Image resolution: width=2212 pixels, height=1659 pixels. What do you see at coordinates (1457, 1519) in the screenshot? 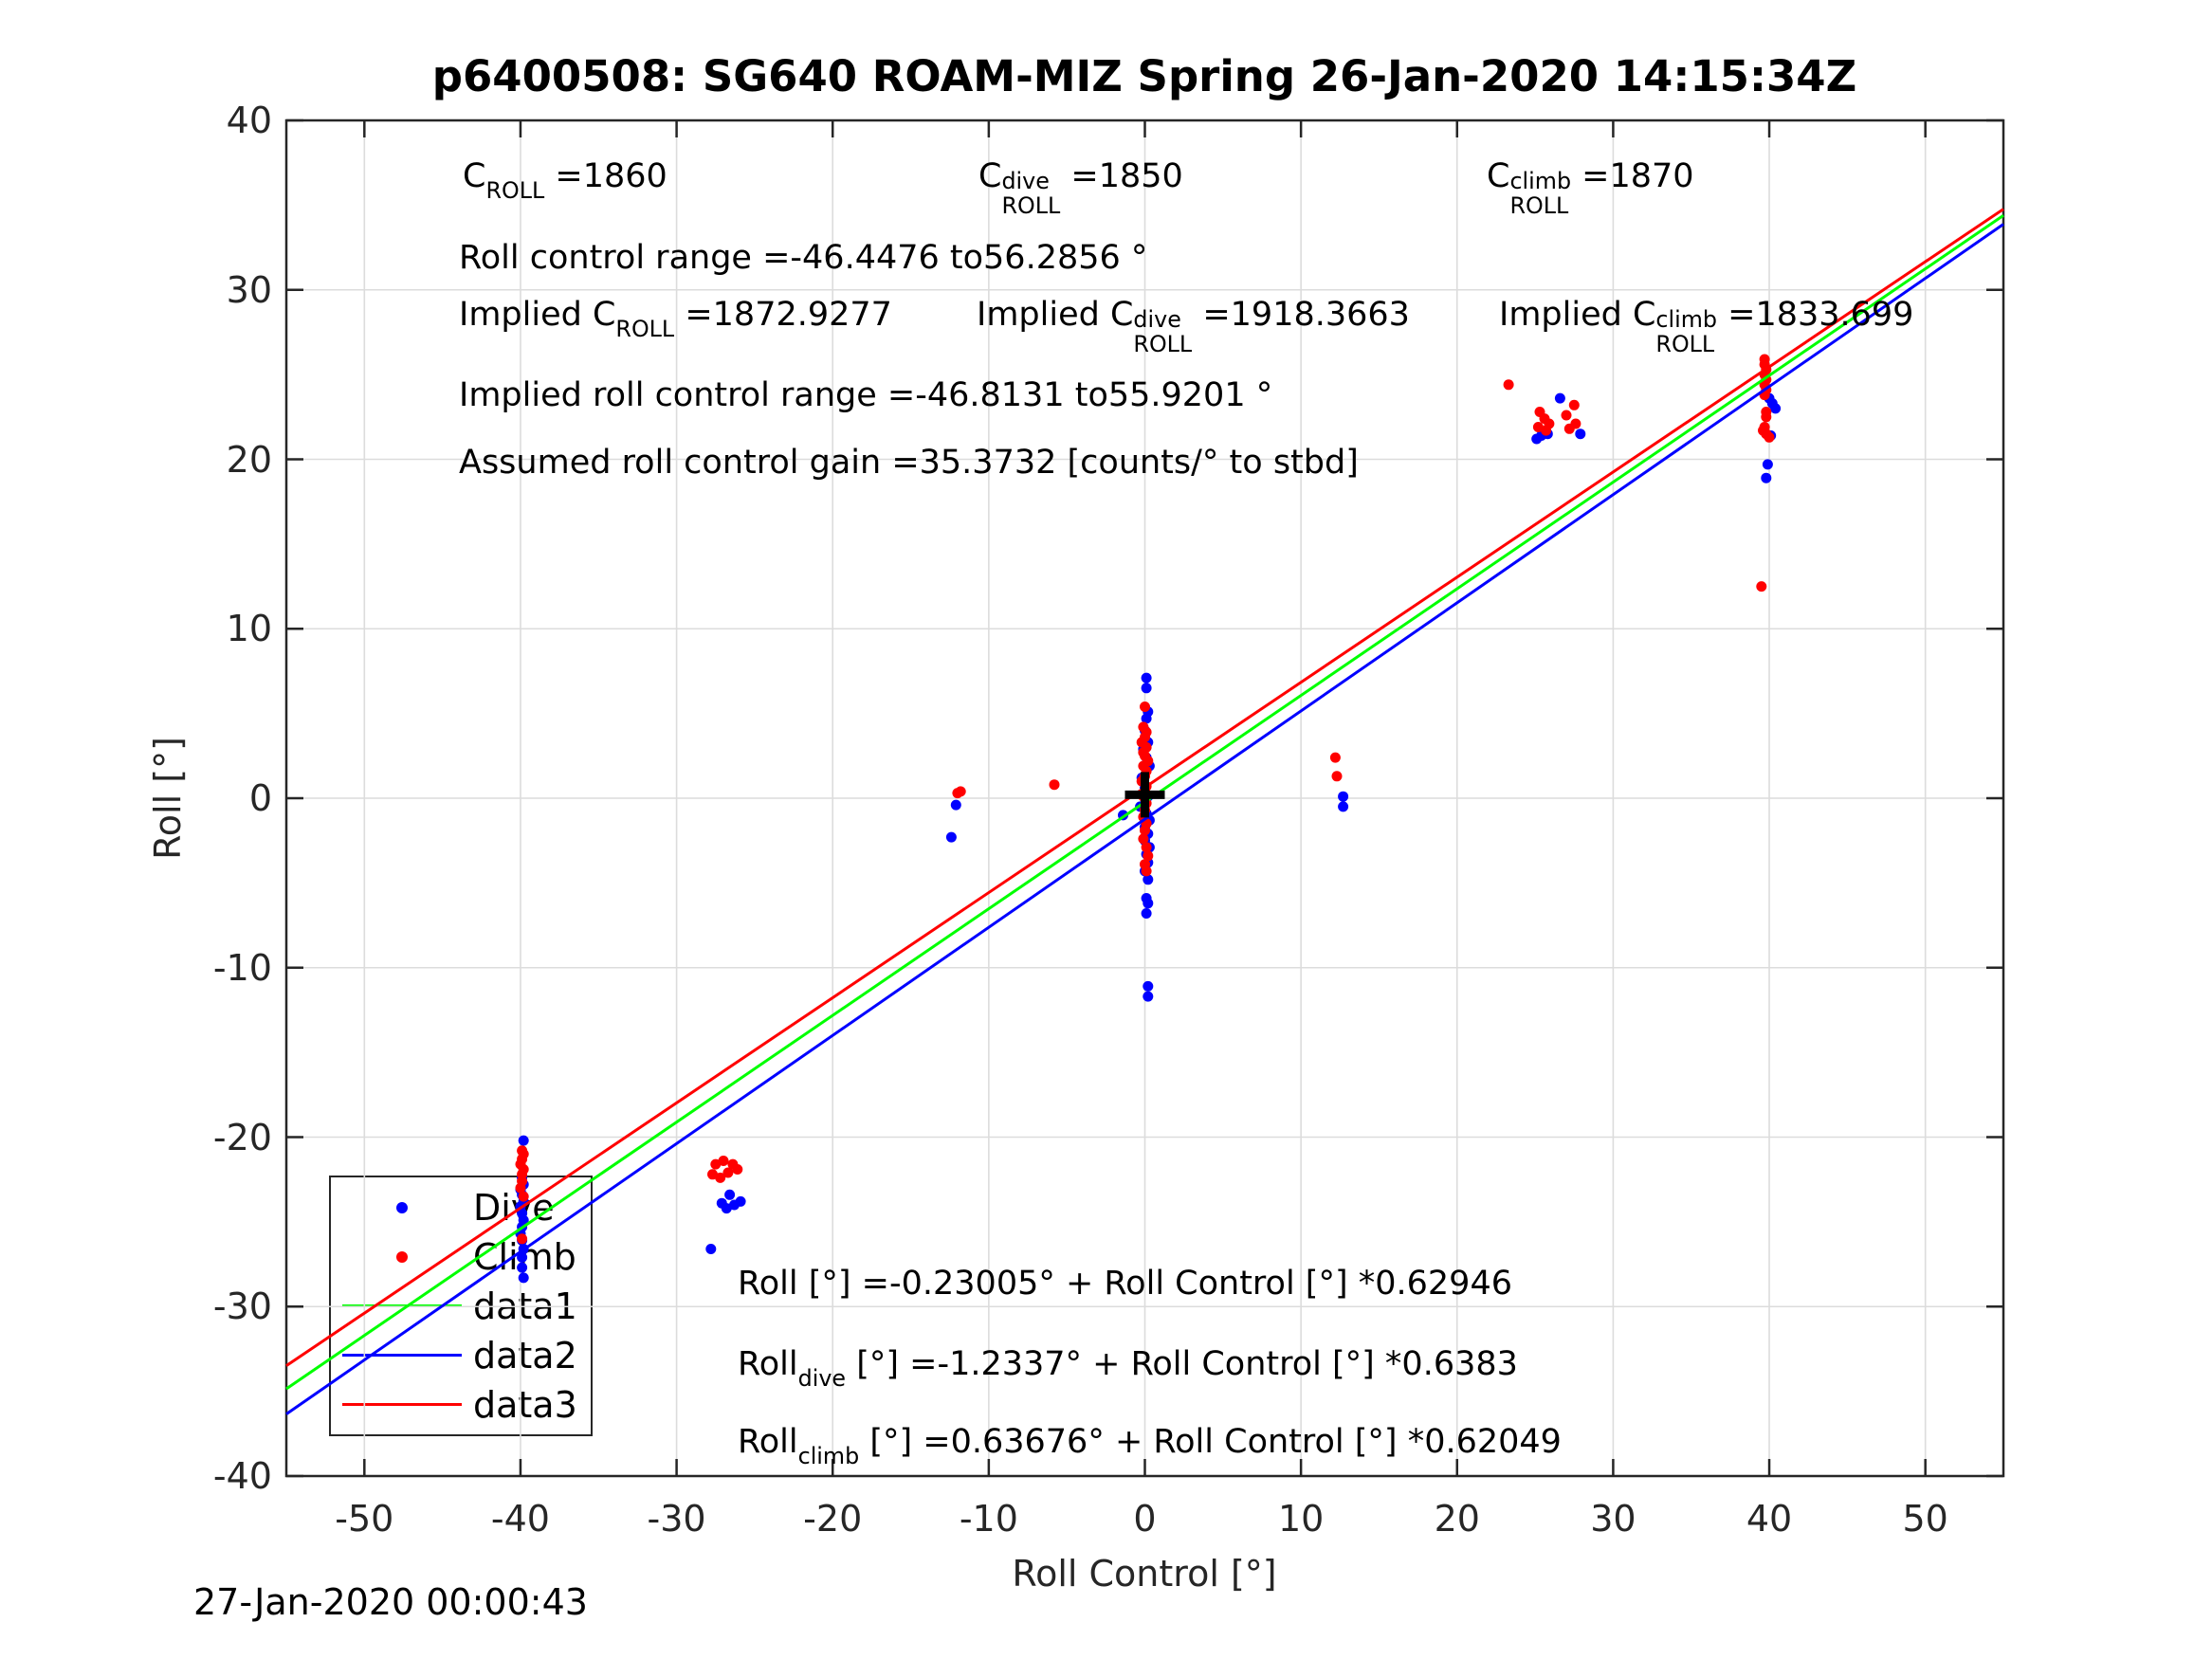
I see `x-tick-label: 20` at bounding box center [1457, 1519].